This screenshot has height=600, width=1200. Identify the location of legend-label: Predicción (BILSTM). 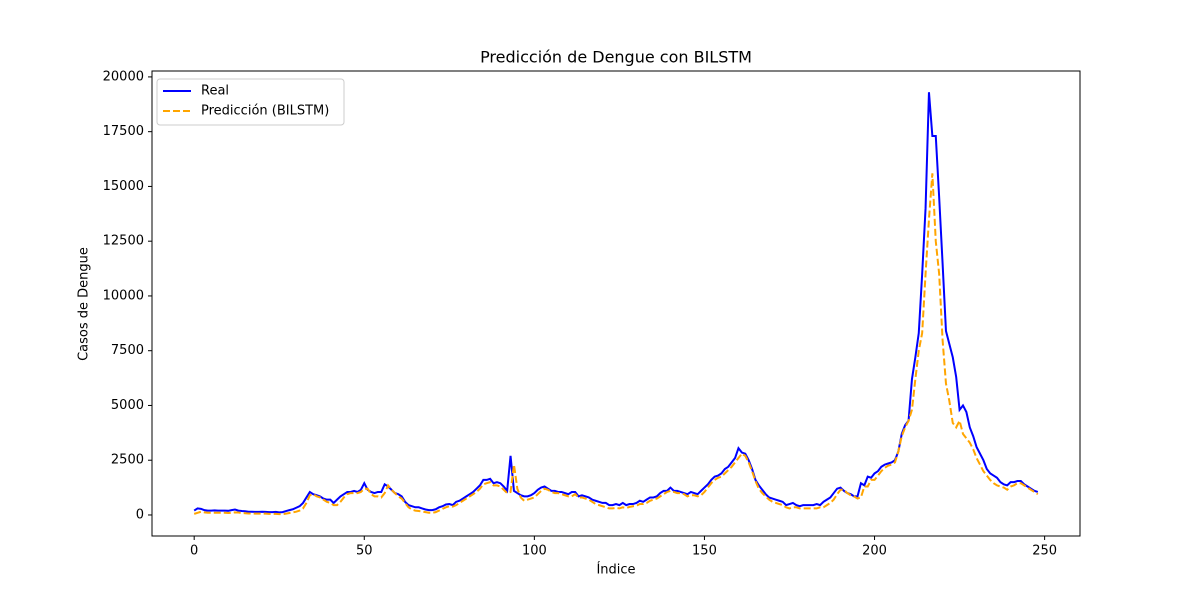
(265, 111).